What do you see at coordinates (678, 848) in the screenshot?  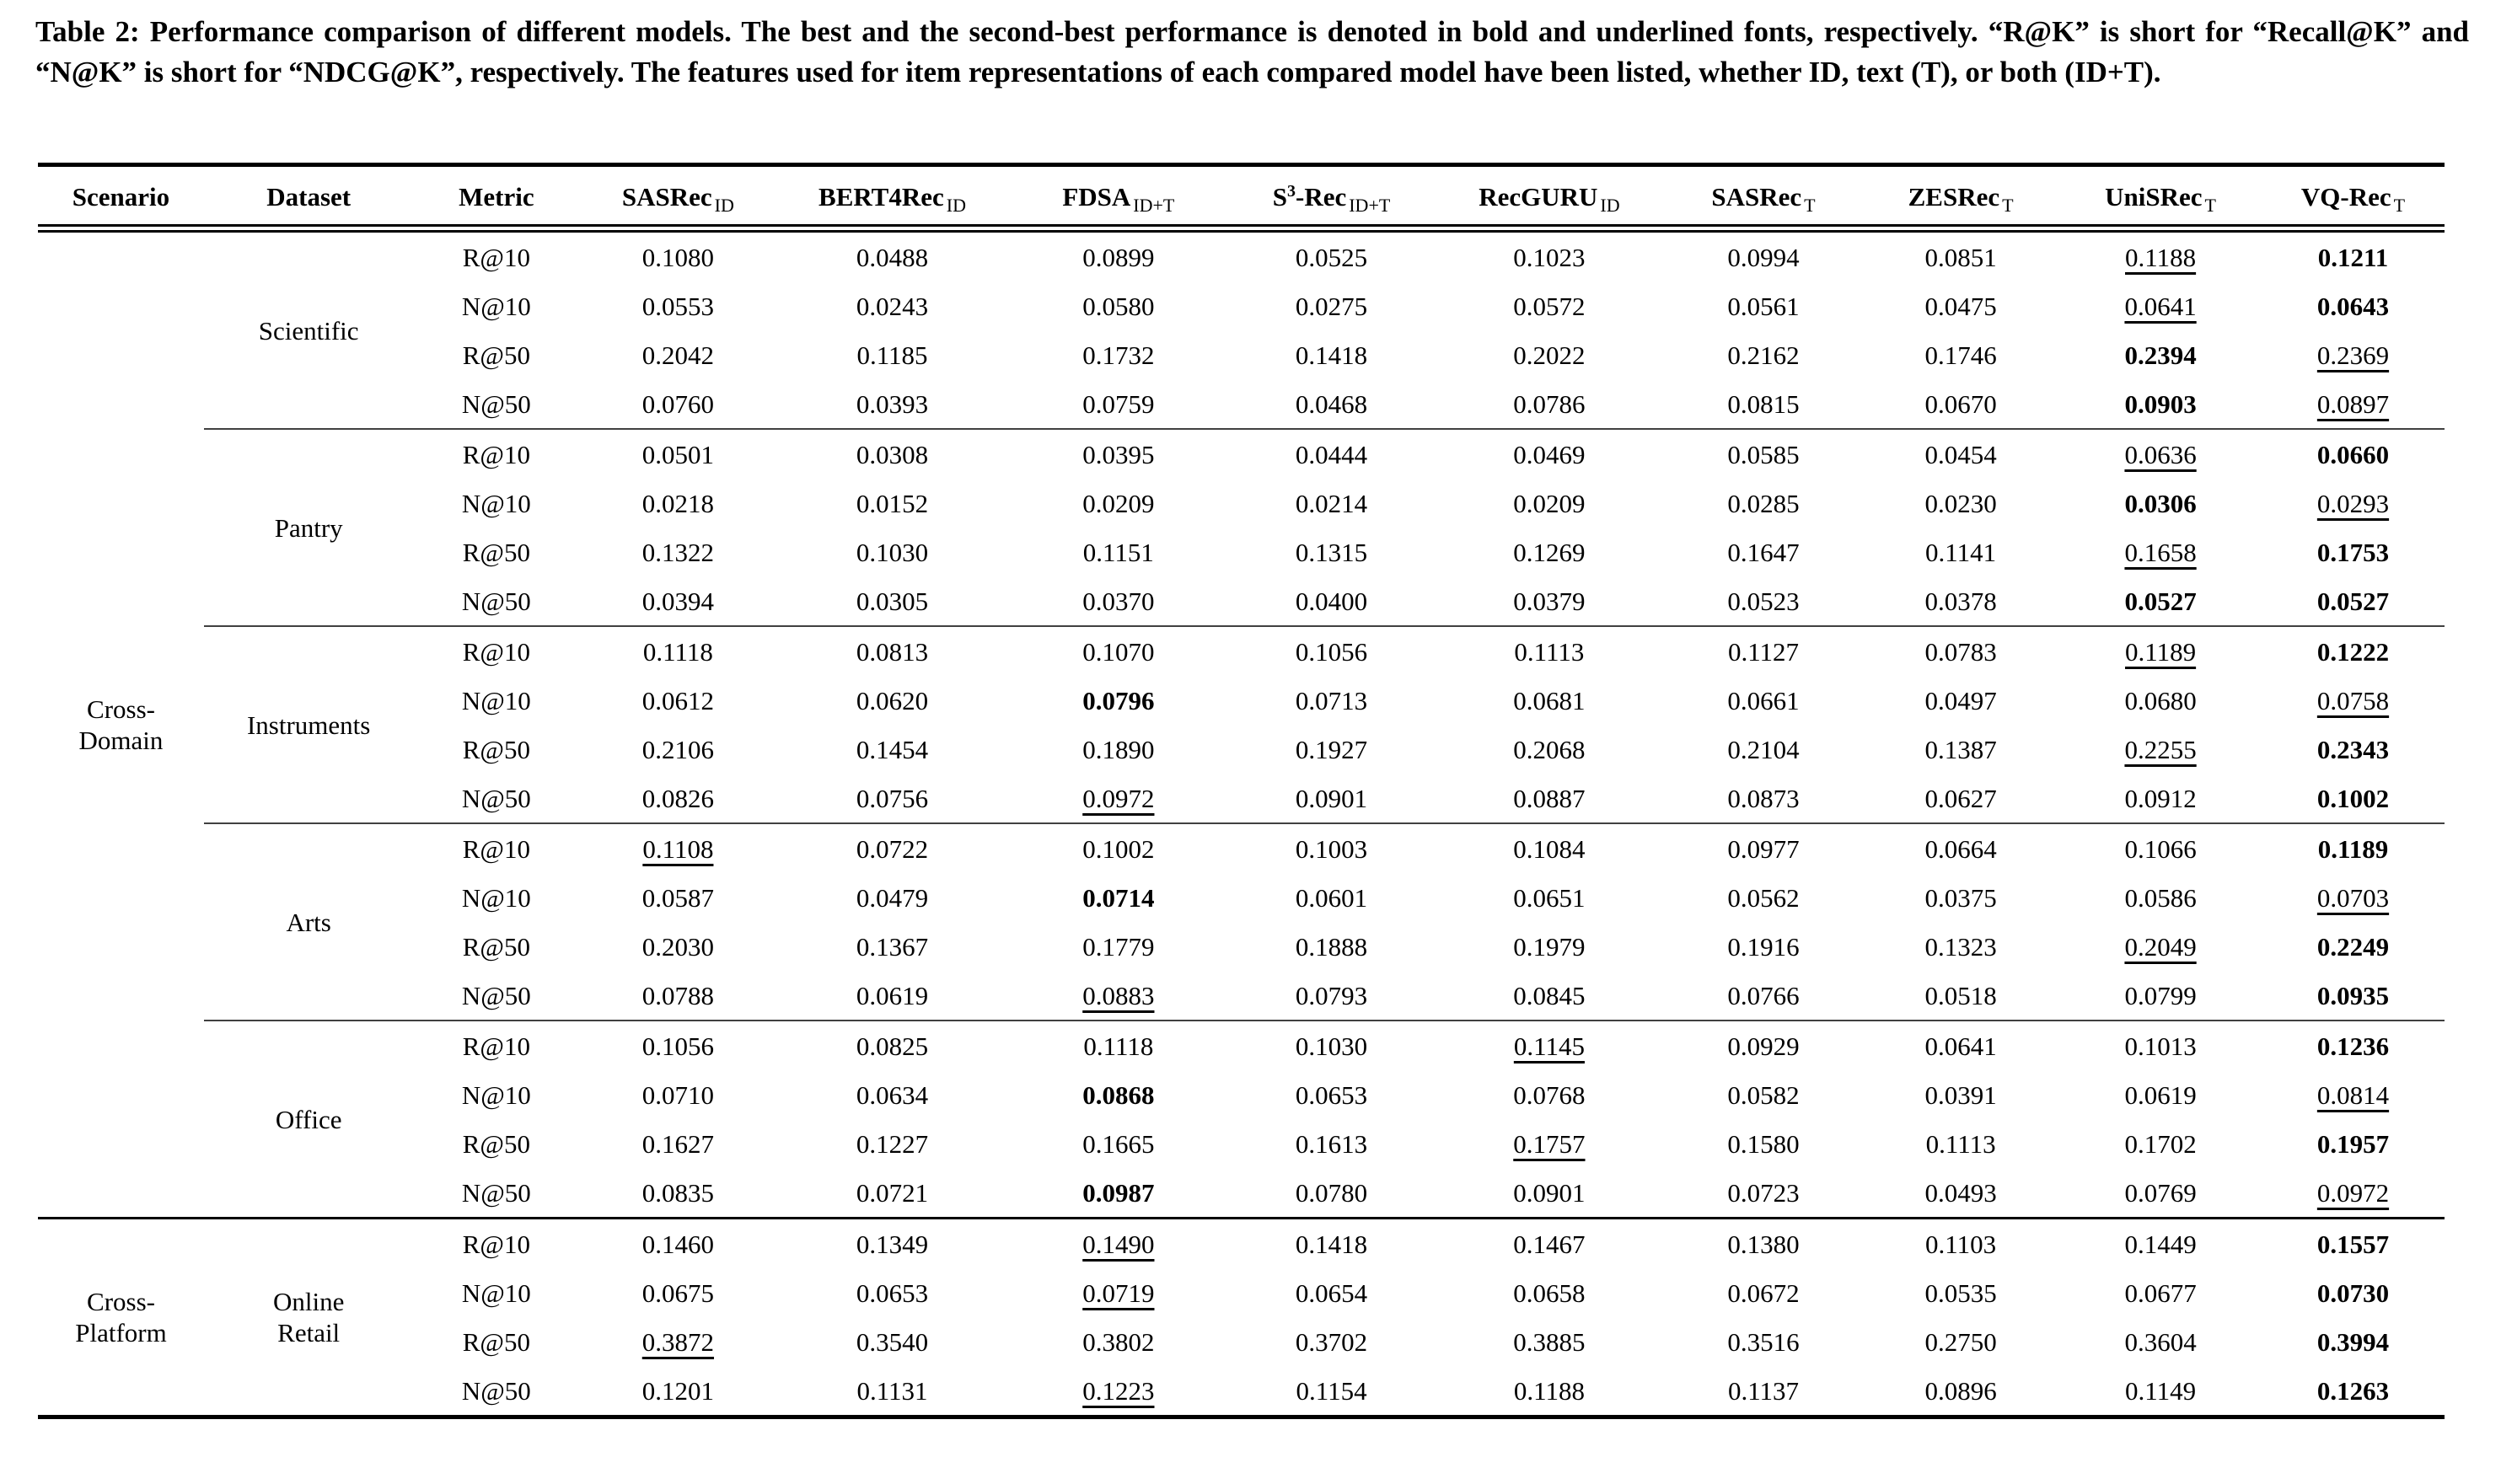 I see `value-cell: 0.1108` at bounding box center [678, 848].